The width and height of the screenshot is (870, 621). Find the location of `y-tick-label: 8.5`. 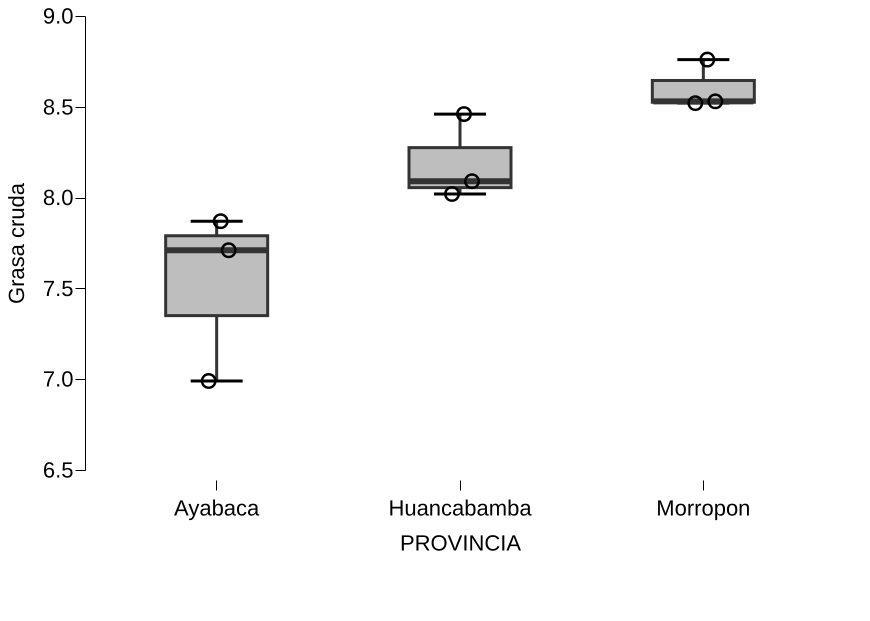

y-tick-label: 8.5 is located at coordinates (58, 107).